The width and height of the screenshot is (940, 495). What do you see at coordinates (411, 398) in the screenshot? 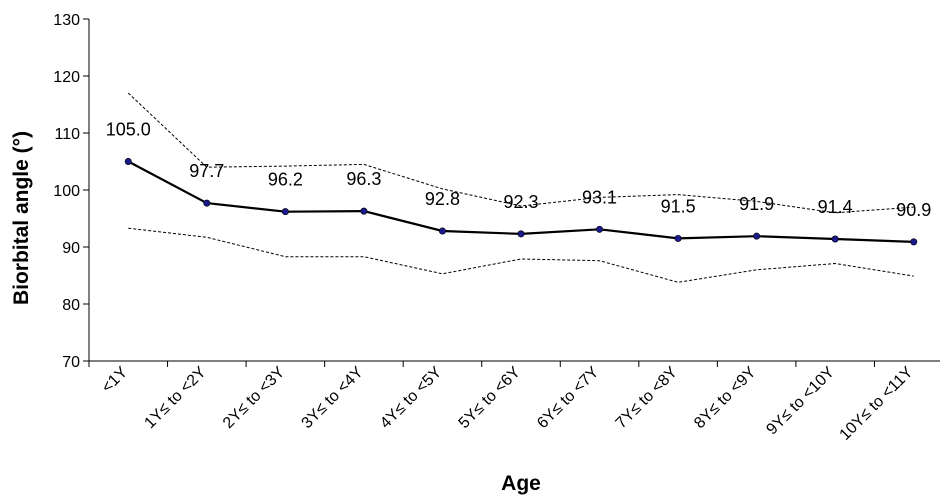
I see `x-tick-label: 4Y≤ to <5Y` at bounding box center [411, 398].